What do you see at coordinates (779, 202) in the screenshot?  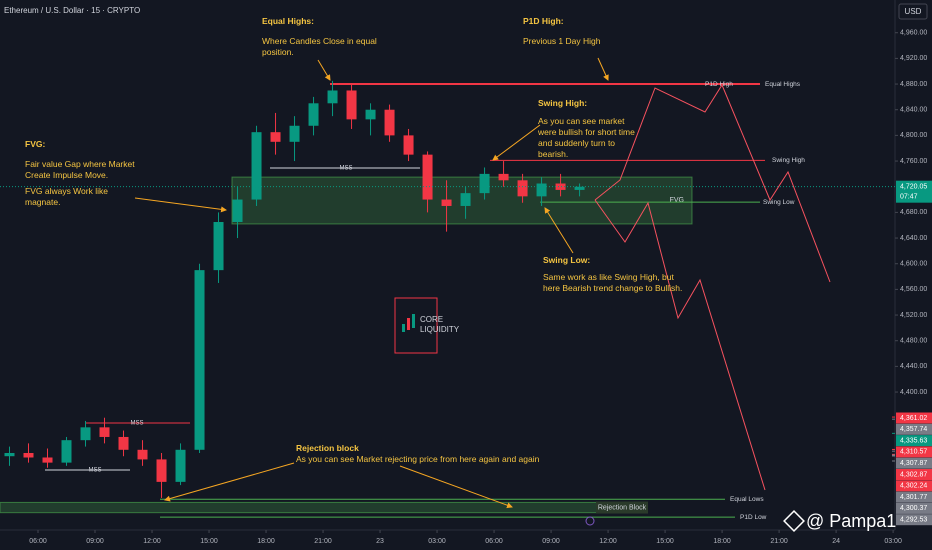 I see `level-label: Swing Low` at bounding box center [779, 202].